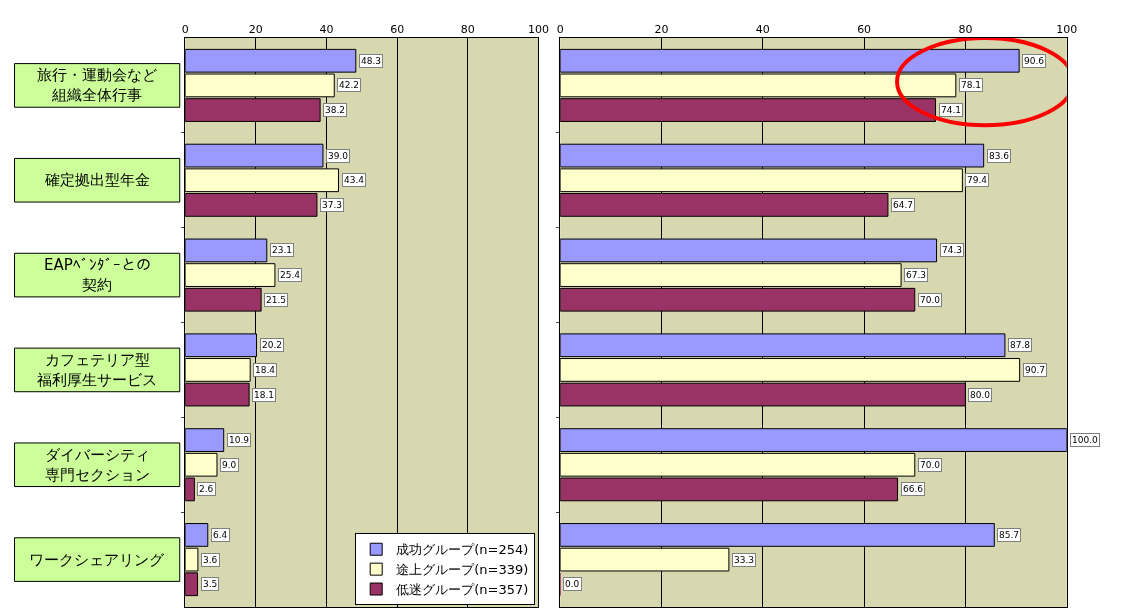  I want to click on data-label: 33.3, so click(744, 560).